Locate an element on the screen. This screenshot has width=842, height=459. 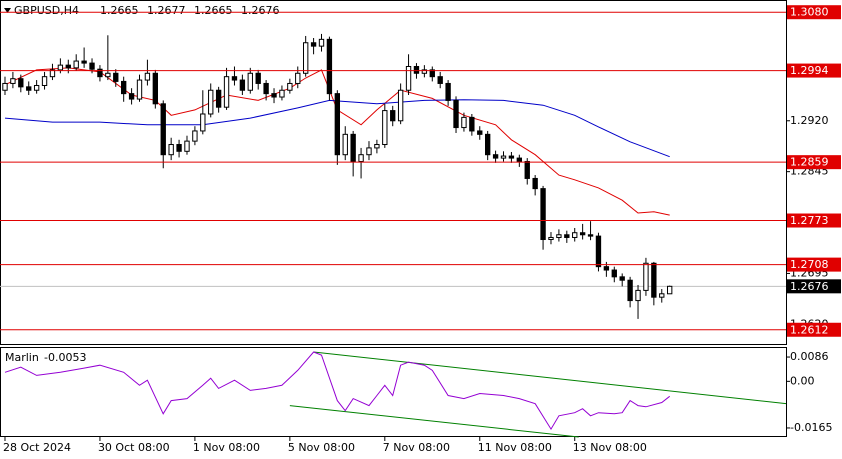
level-label: 1.2612 is located at coordinates (809, 329).